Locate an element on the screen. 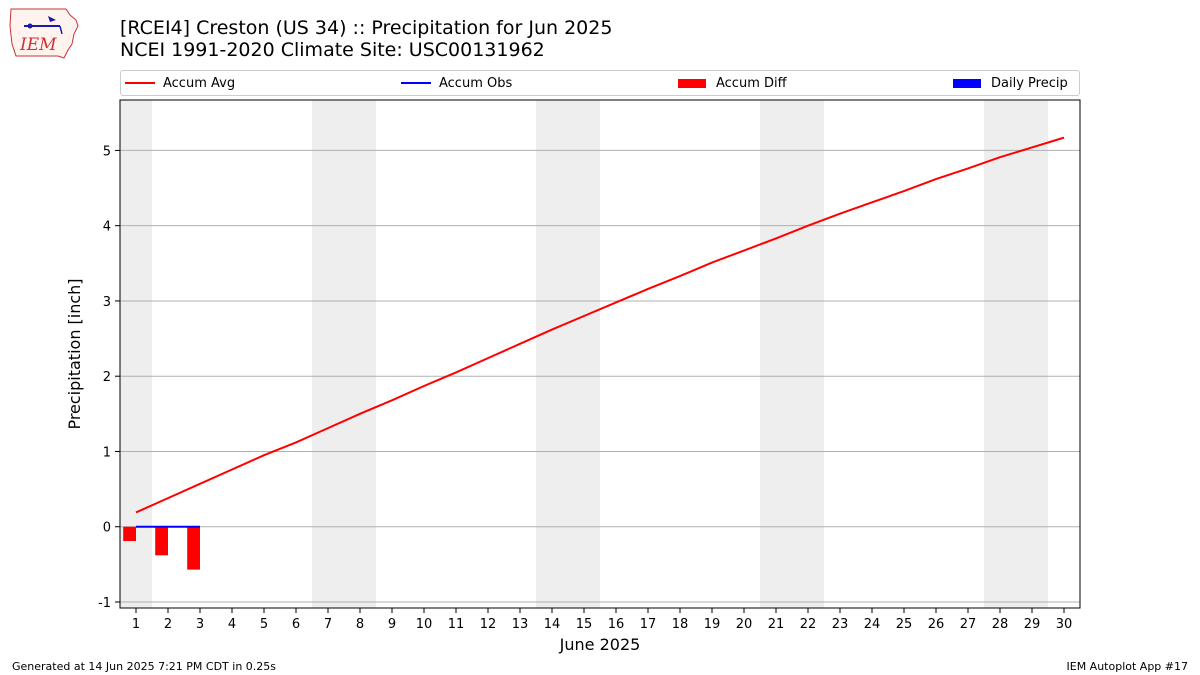 This screenshot has width=1200, height=675. x-tick-label: 24 is located at coordinates (872, 624).